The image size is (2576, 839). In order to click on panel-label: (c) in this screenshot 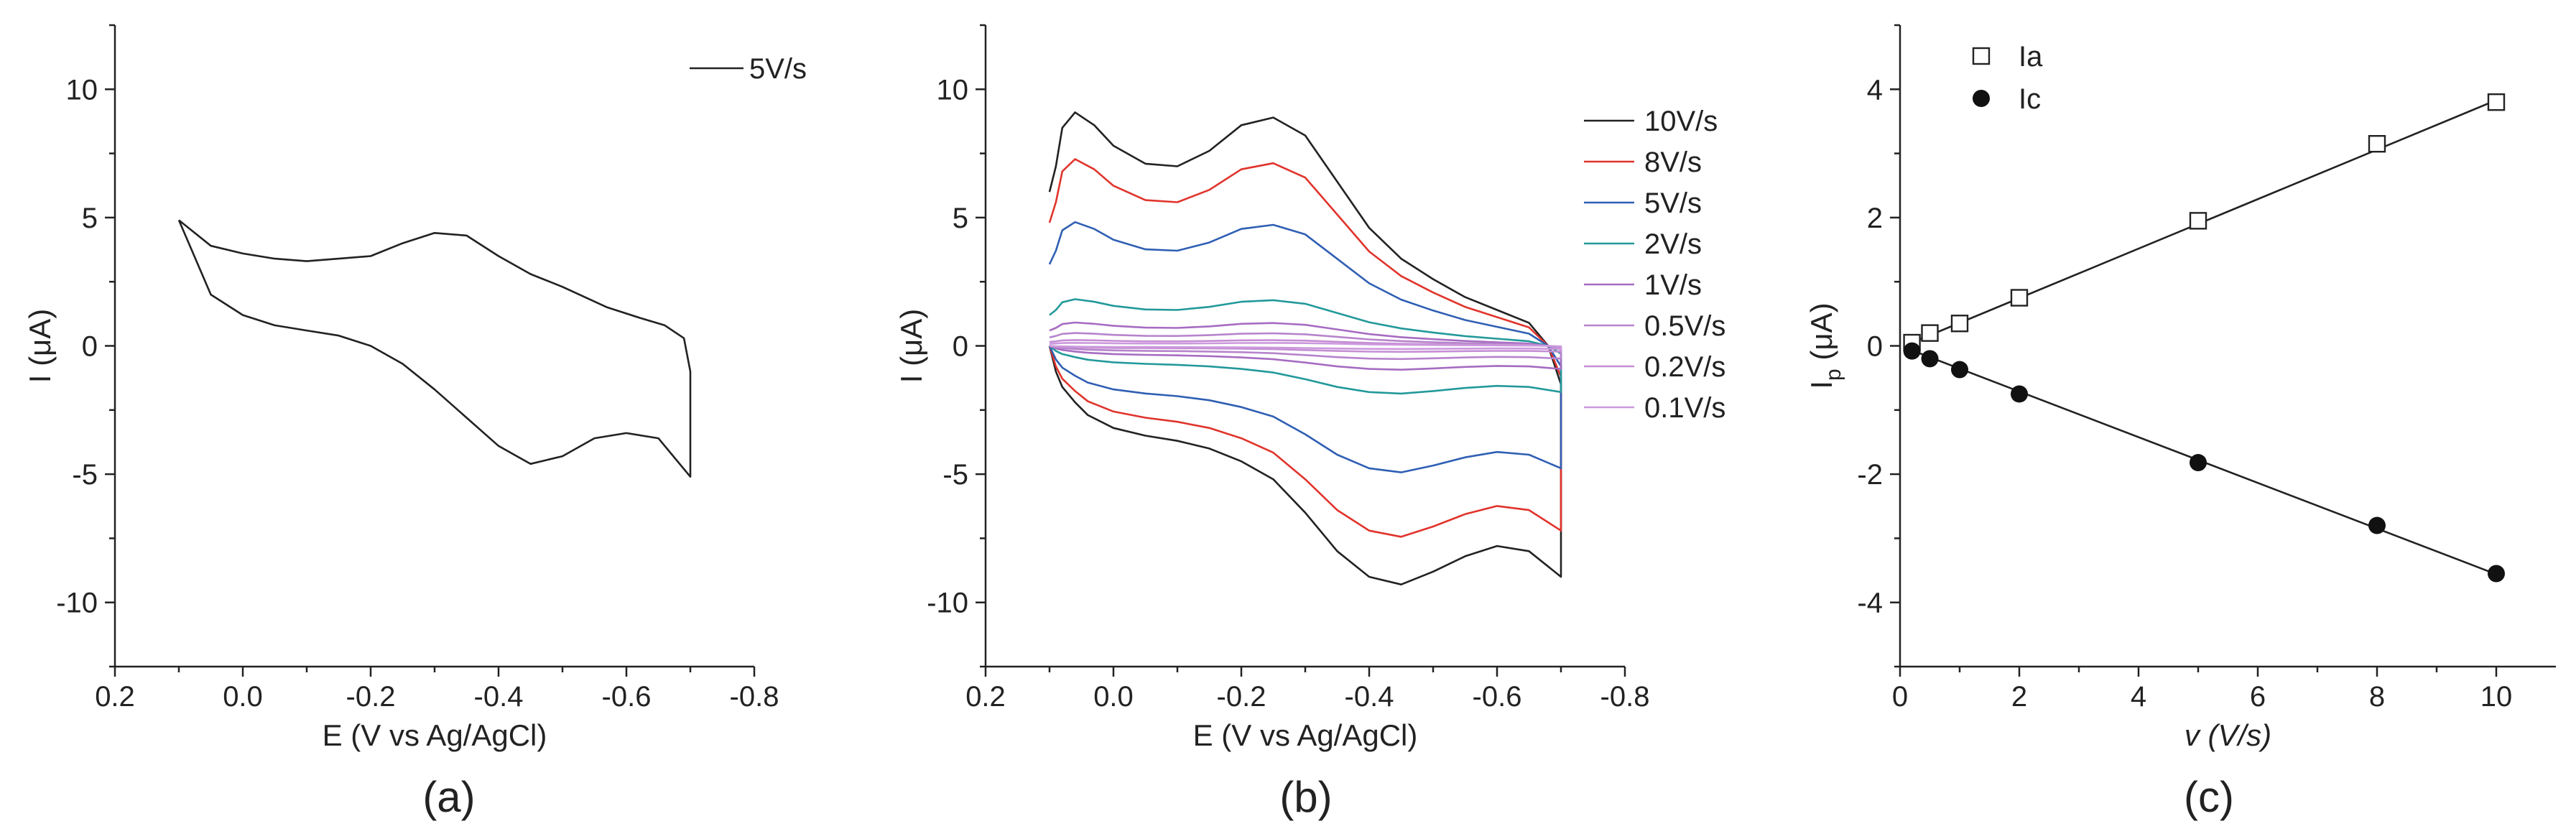, I will do `click(2209, 797)`.